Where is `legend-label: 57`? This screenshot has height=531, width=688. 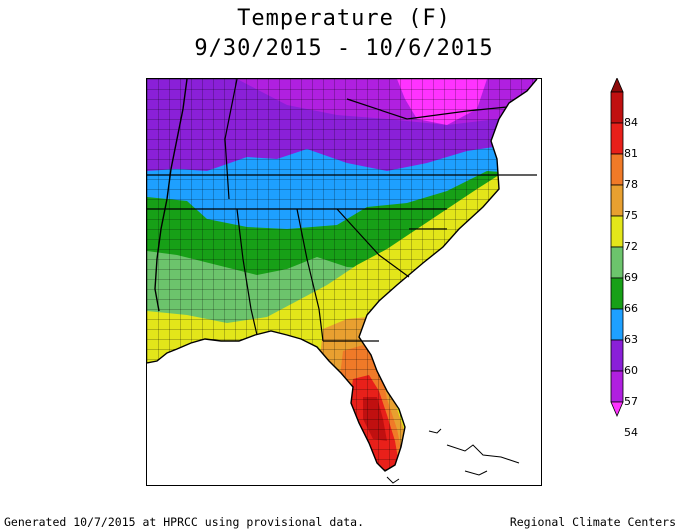 legend-label: 57 is located at coordinates (631, 401).